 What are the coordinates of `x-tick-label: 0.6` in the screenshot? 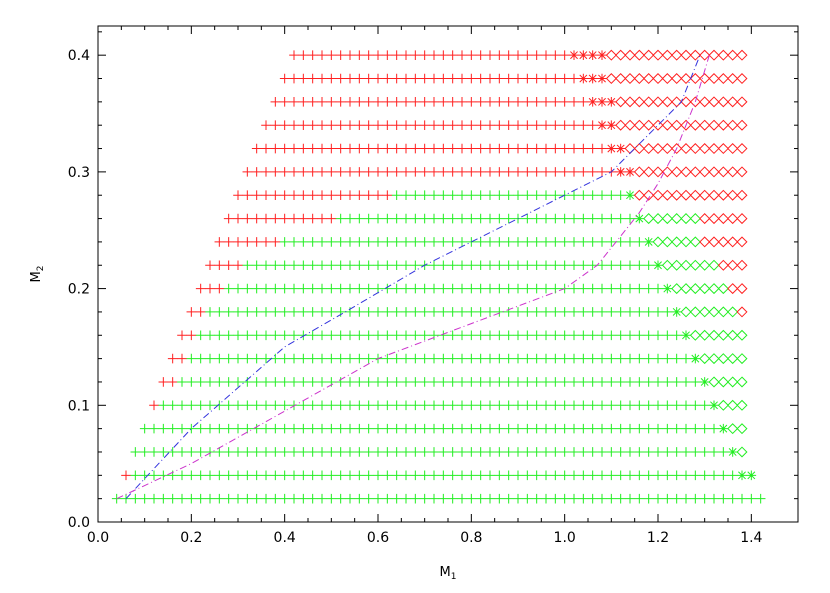 It's located at (378, 538).